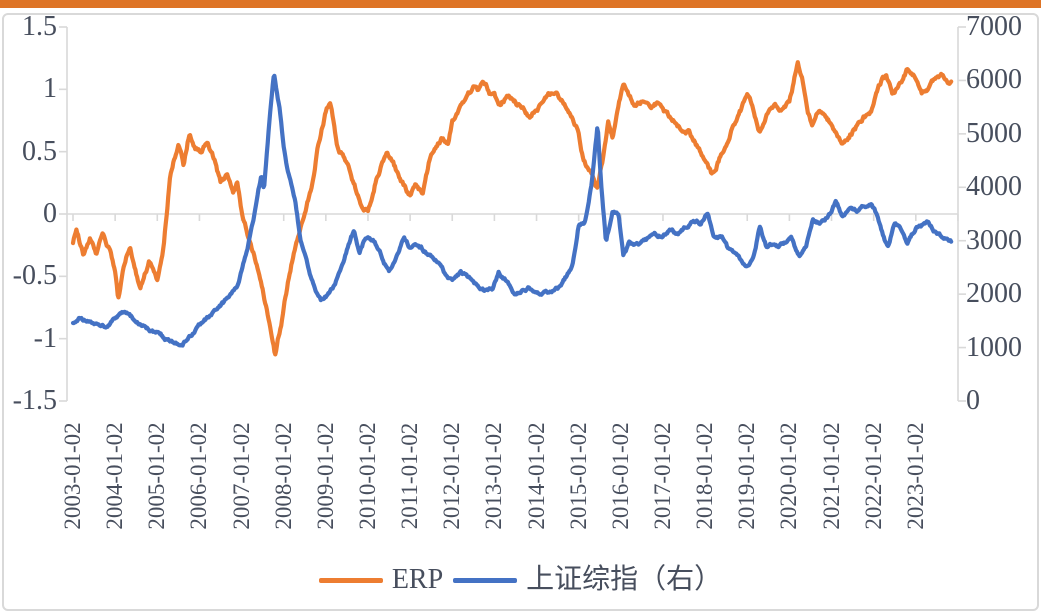 The image size is (1041, 612). I want to click on x-axis-date-label: 2015-01-02, so click(578, 476).